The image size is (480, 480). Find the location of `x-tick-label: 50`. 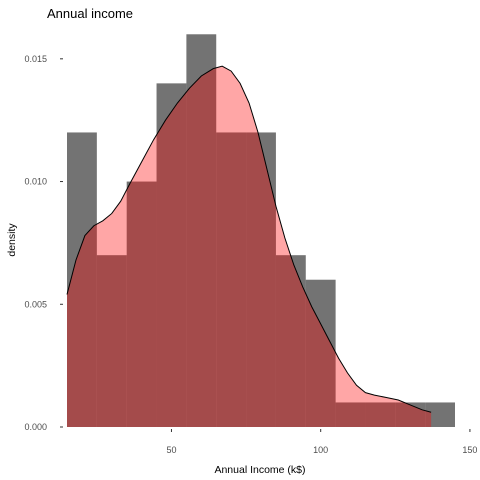

x-tick-label: 50 is located at coordinates (171, 450).